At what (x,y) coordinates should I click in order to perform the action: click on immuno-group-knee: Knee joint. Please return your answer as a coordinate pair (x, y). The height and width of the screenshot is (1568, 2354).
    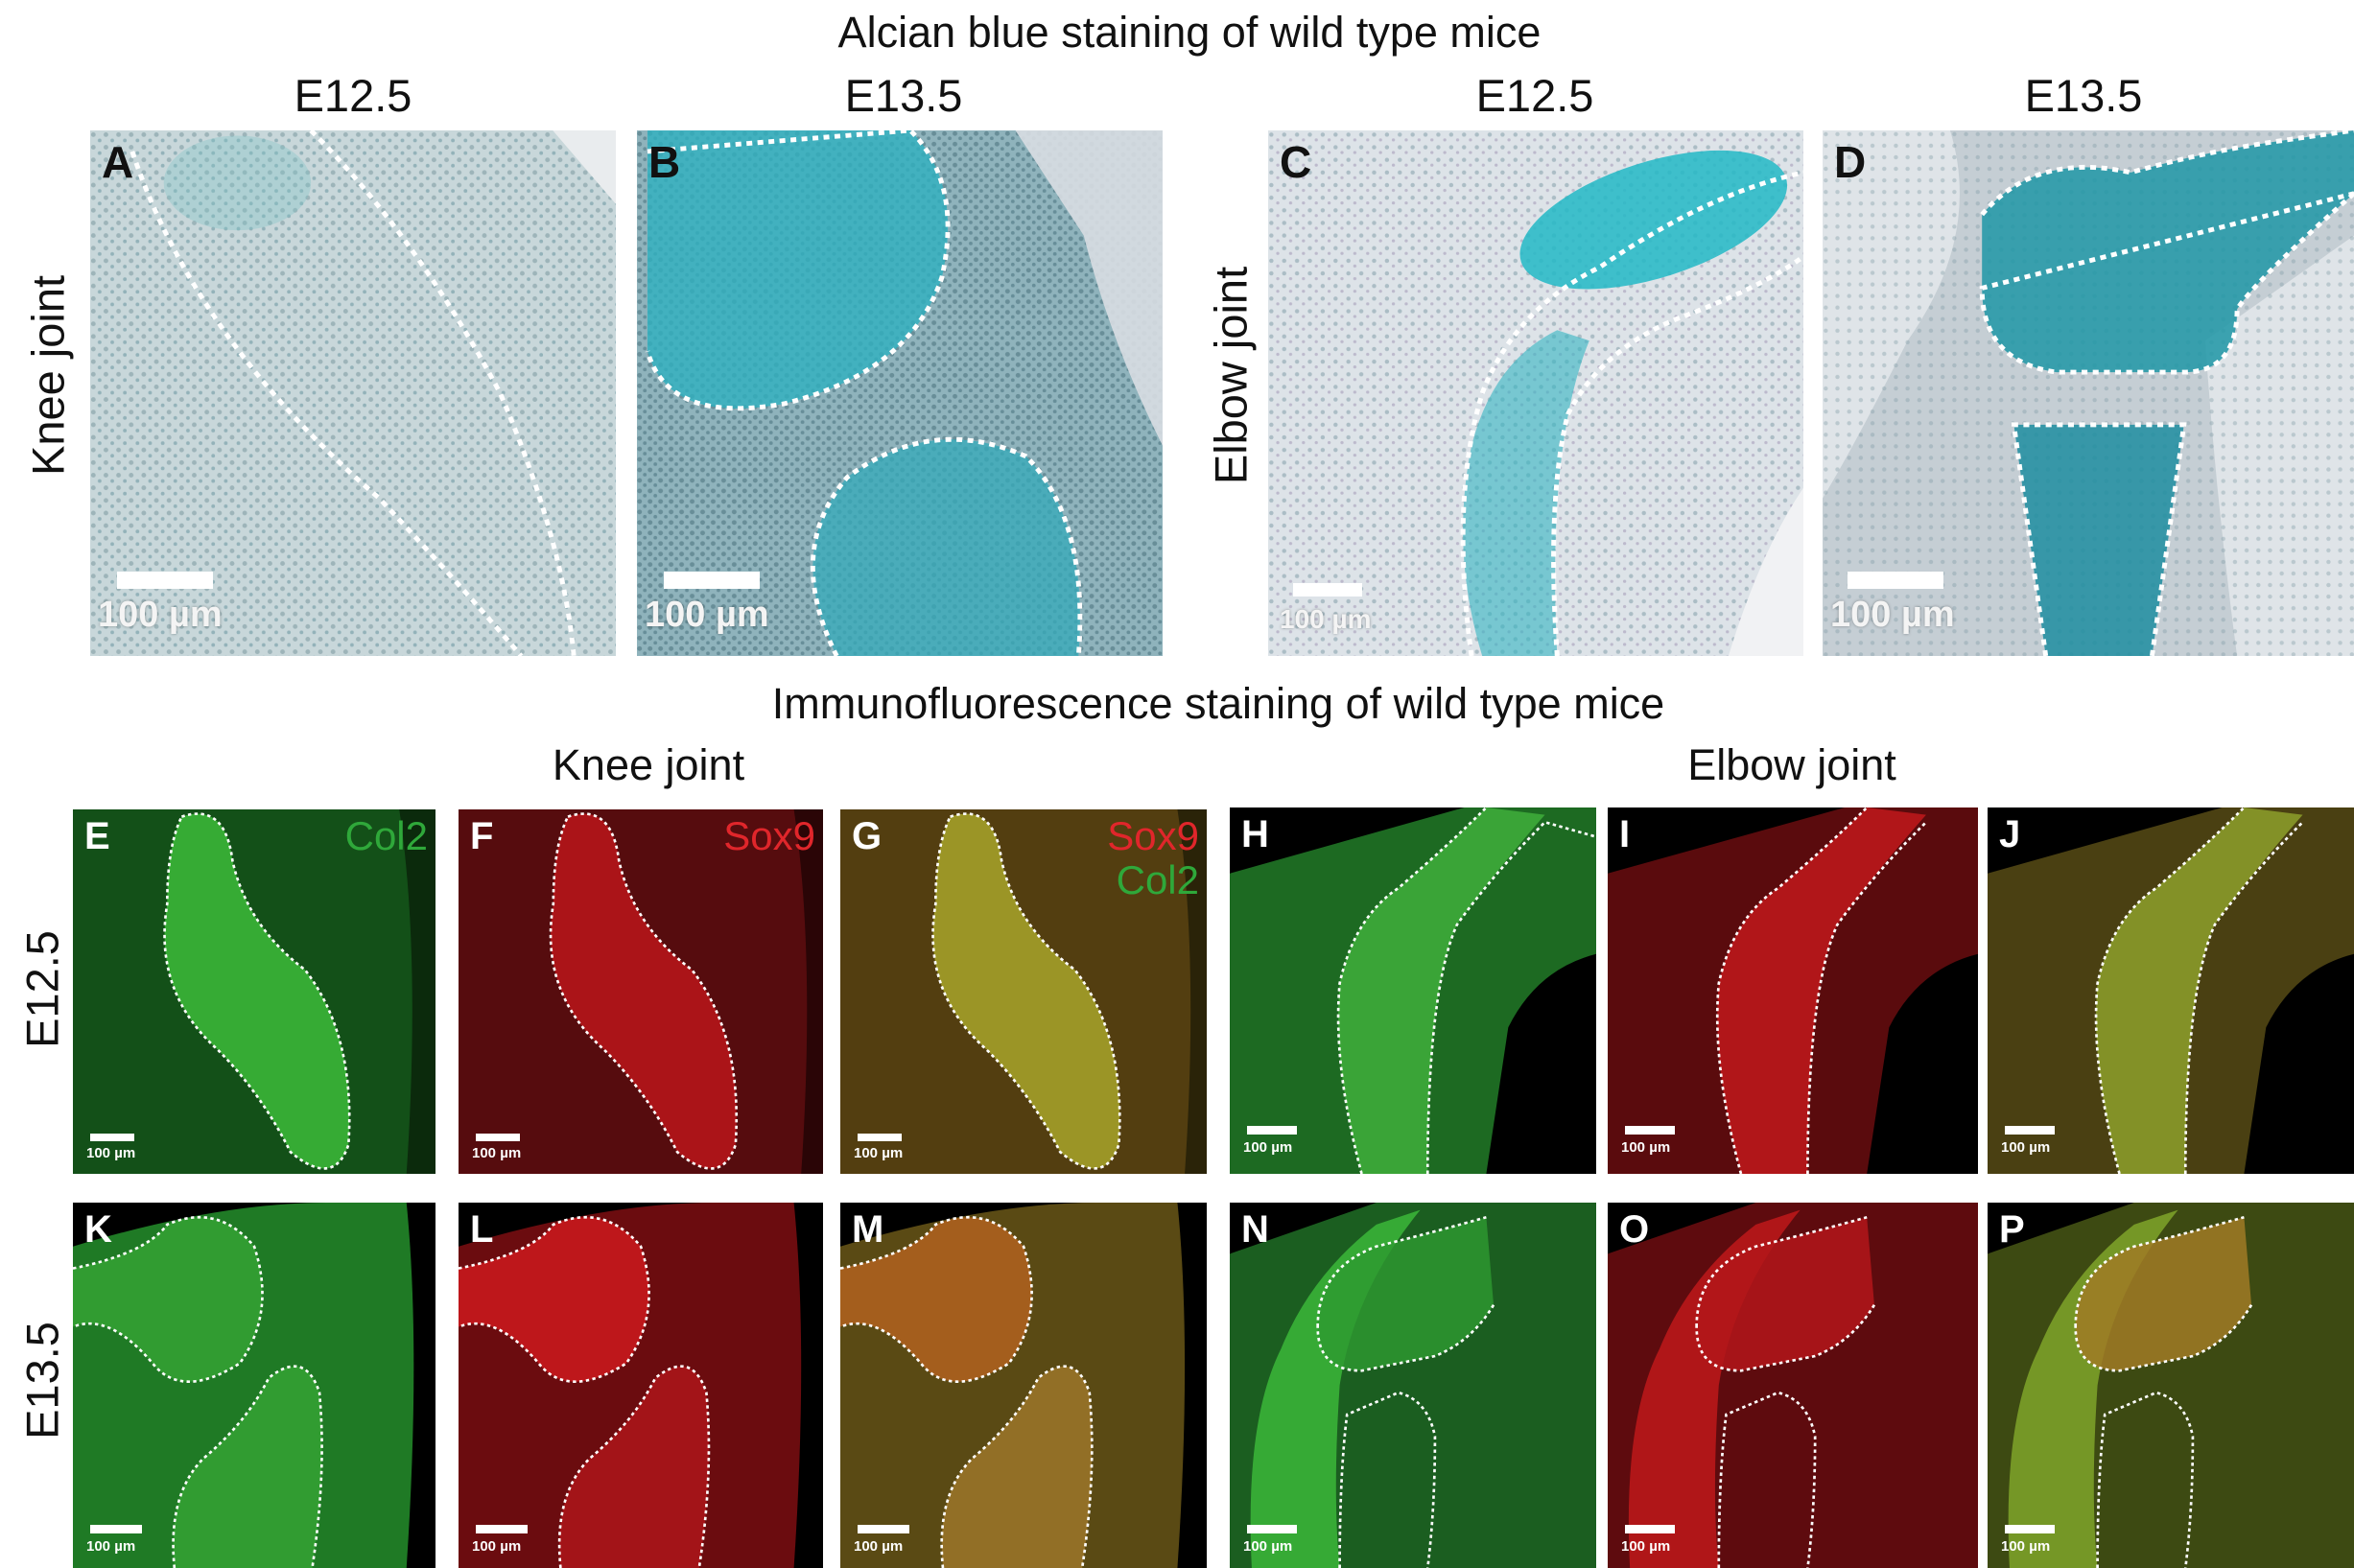
    Looking at the image, I should click on (648, 765).